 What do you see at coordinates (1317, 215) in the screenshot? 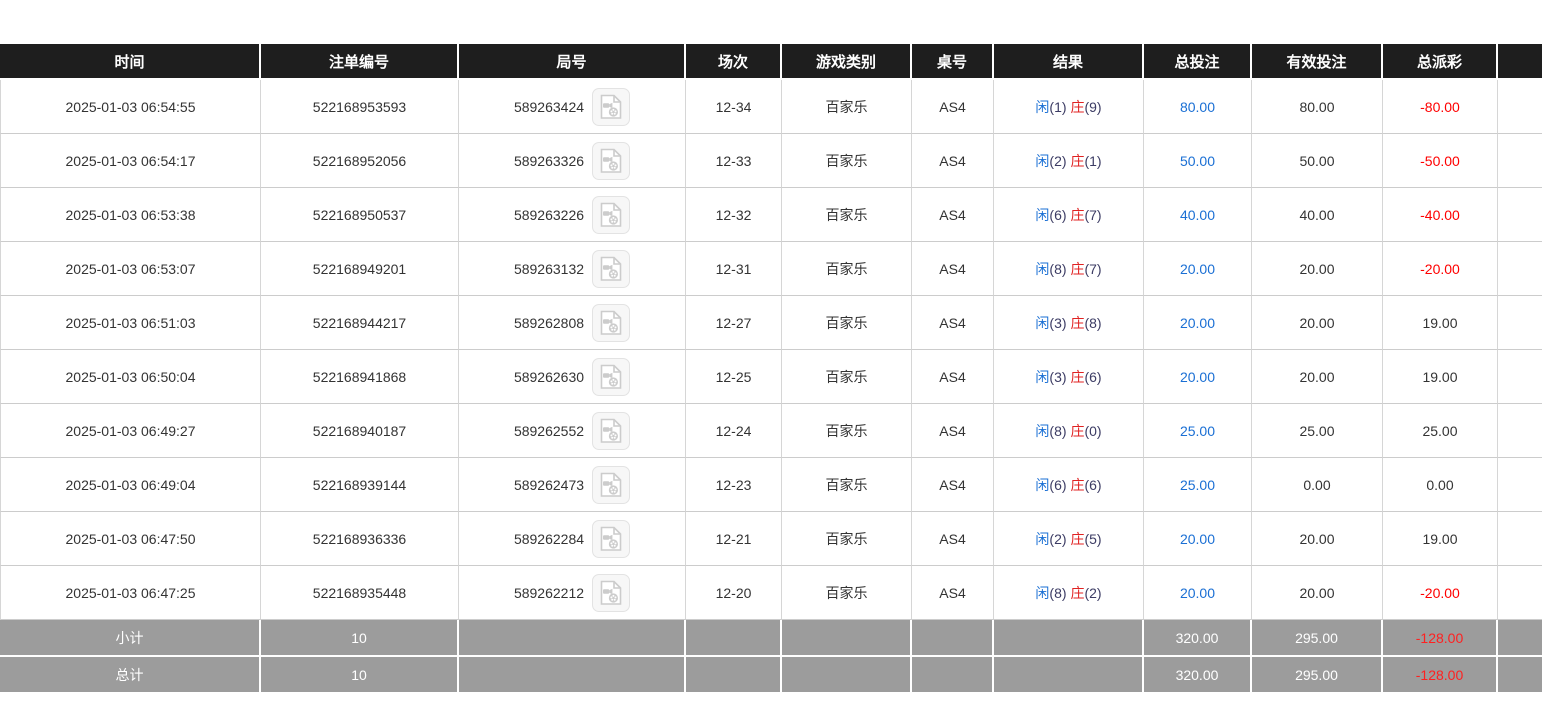
I see `cell-valid-bet: 40.00` at bounding box center [1317, 215].